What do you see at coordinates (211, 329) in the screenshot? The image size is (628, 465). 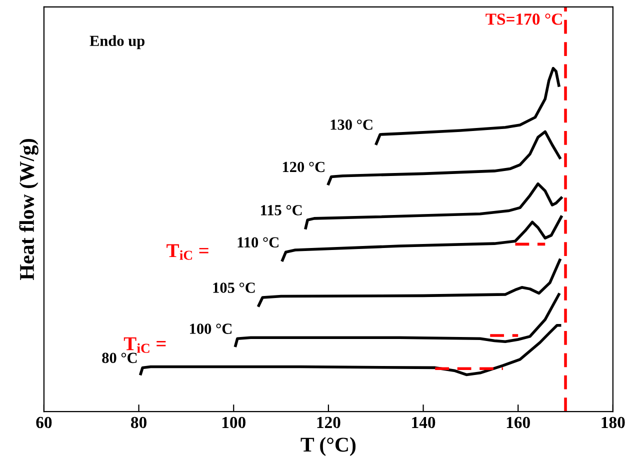 I see `series-label: 100 °C` at bounding box center [211, 329].